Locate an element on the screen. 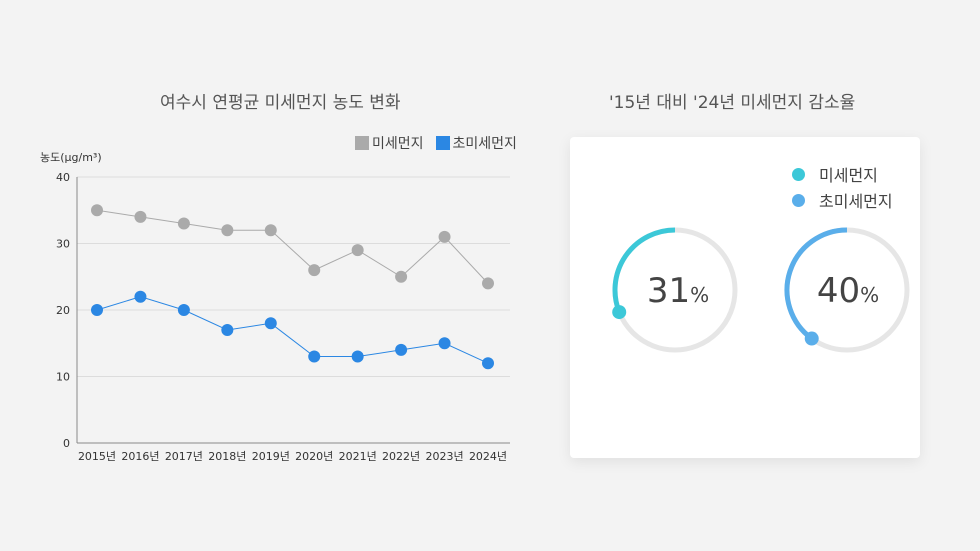  x-tick-label: 2017년 is located at coordinates (184, 456).